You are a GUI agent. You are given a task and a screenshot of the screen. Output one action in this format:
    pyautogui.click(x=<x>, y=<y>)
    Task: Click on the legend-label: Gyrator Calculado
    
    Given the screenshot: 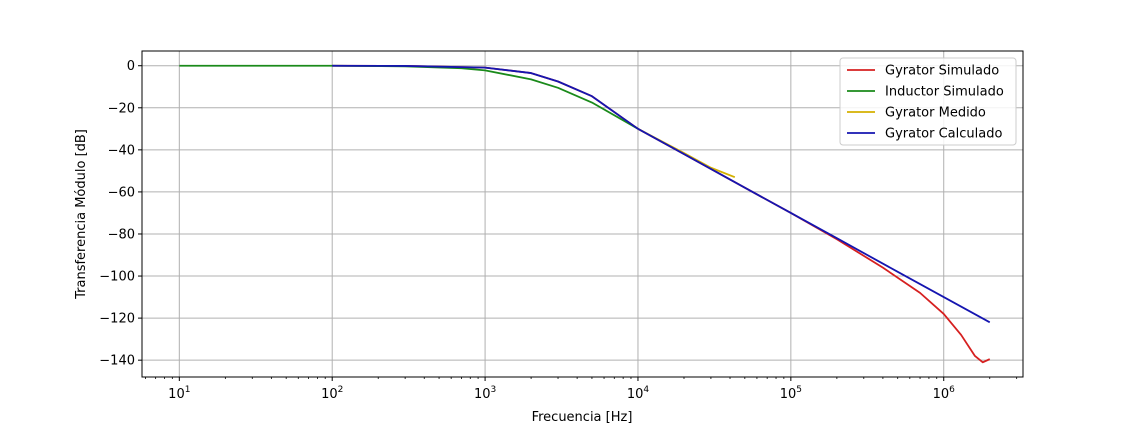 What is the action you would take?
    pyautogui.click(x=943, y=134)
    